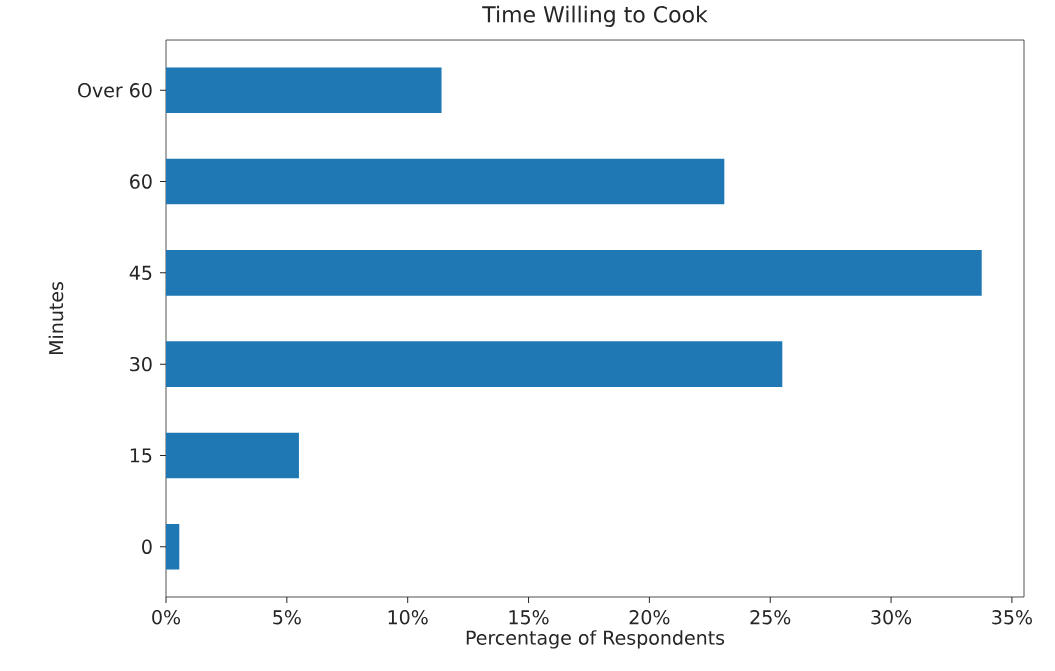  What do you see at coordinates (166, 617) in the screenshot?
I see `x-tick-label: 0%` at bounding box center [166, 617].